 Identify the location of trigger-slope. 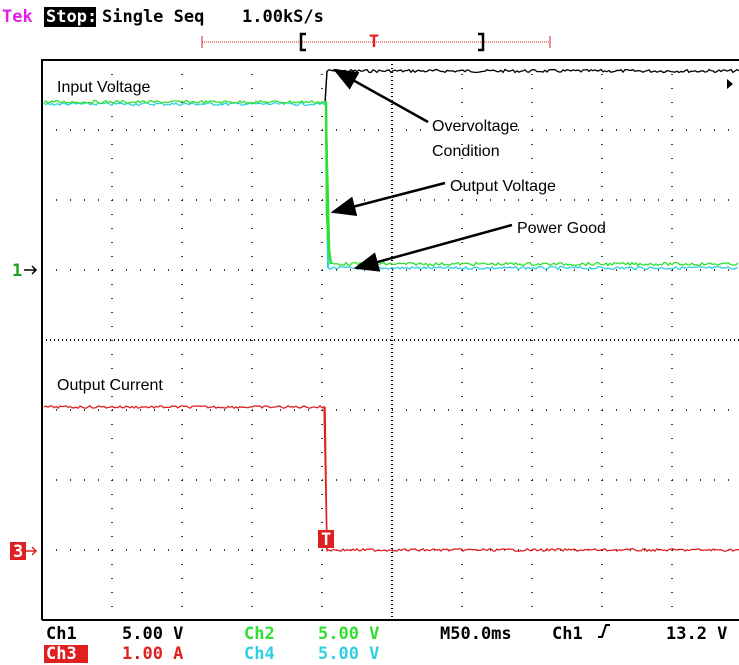
(604, 631).